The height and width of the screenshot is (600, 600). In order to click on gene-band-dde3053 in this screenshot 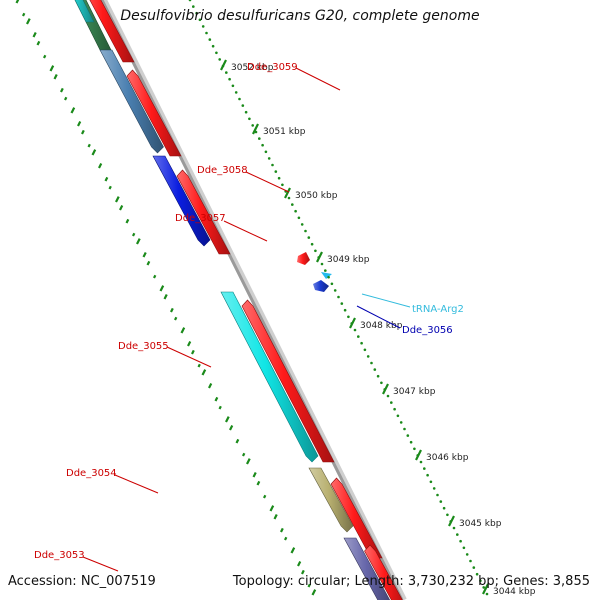, I will do `click(368, 568)`.